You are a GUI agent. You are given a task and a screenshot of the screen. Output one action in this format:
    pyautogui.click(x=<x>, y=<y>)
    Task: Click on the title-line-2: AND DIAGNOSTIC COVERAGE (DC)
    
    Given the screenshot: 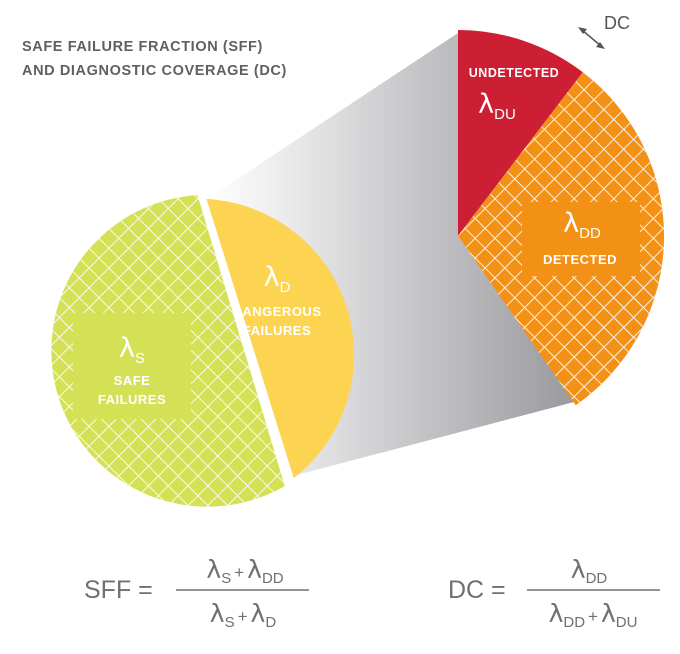 What is the action you would take?
    pyautogui.click(x=154, y=71)
    